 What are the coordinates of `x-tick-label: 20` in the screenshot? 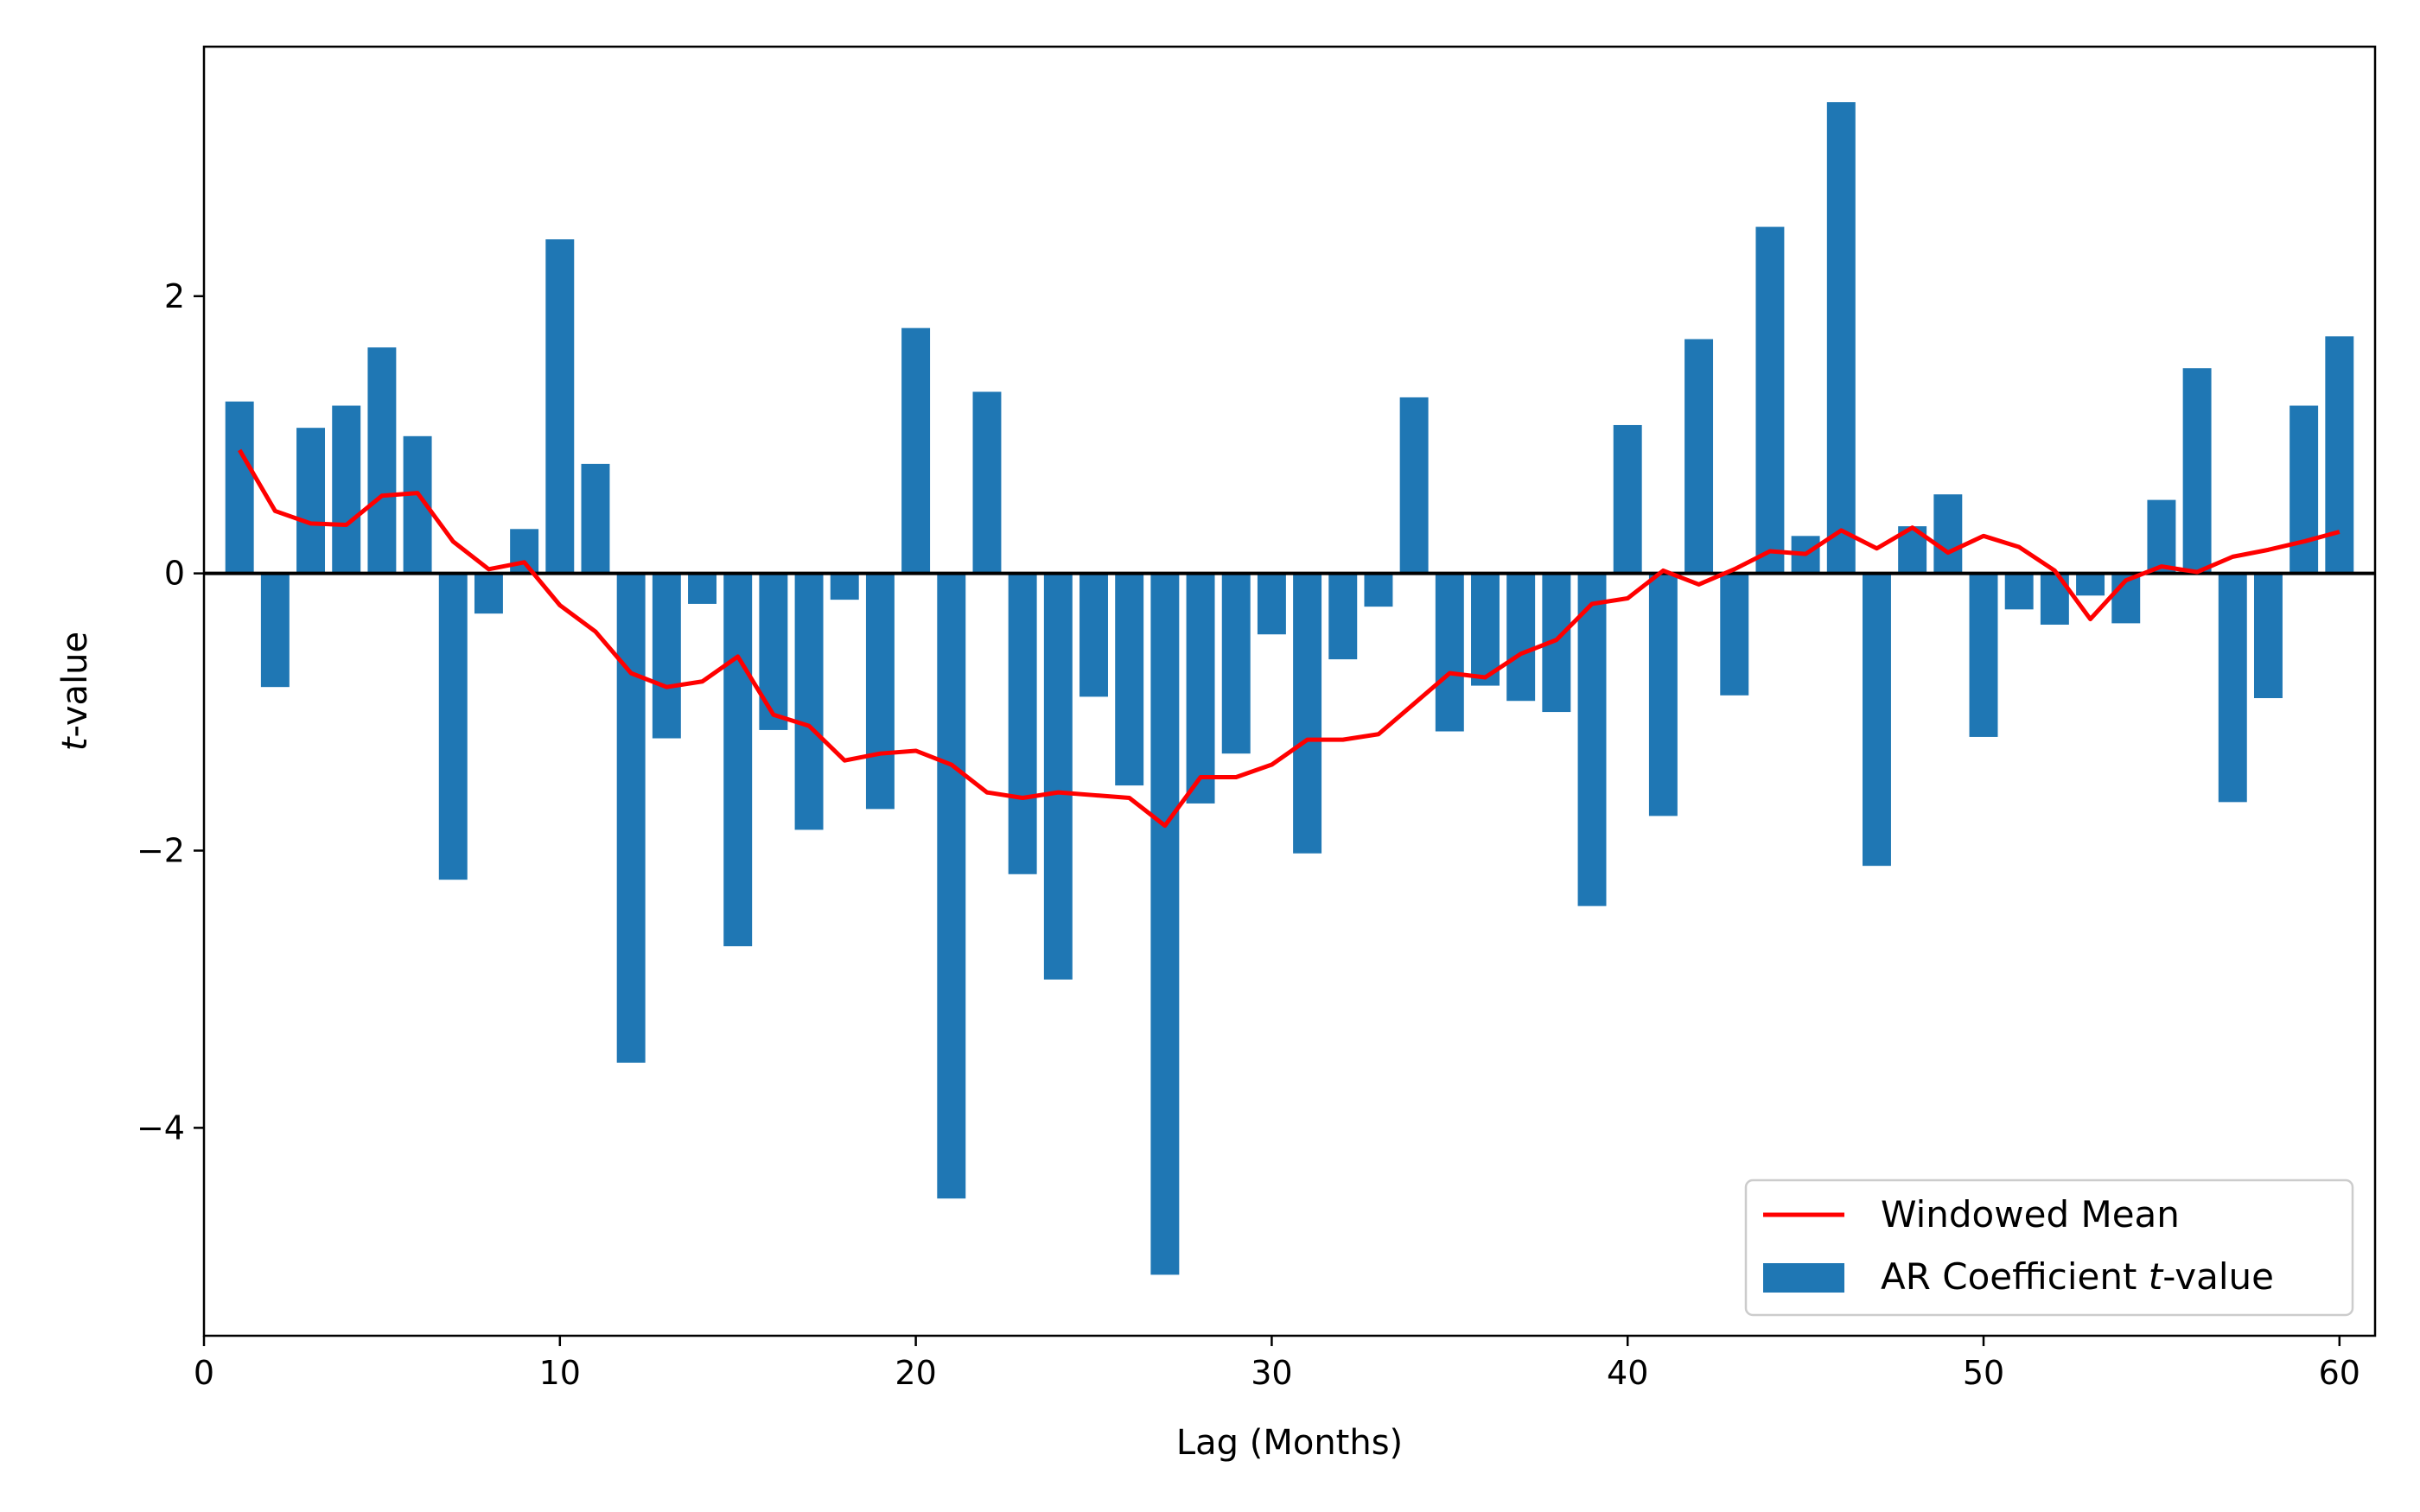 It's located at (915, 1373).